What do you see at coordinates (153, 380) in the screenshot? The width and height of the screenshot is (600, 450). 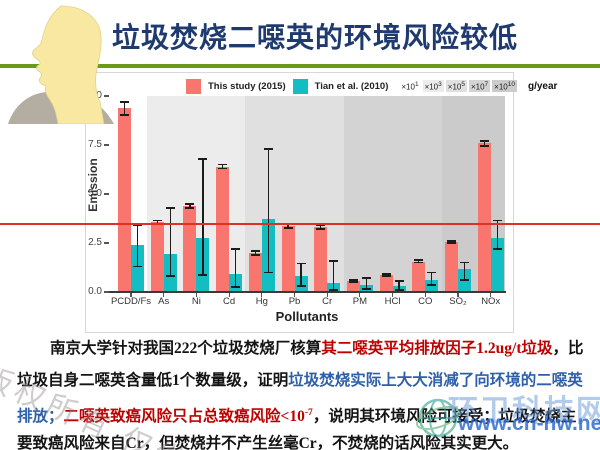 I see `text-segment: 垃圾自身二噁英含量低1个数量级，证明` at bounding box center [153, 380].